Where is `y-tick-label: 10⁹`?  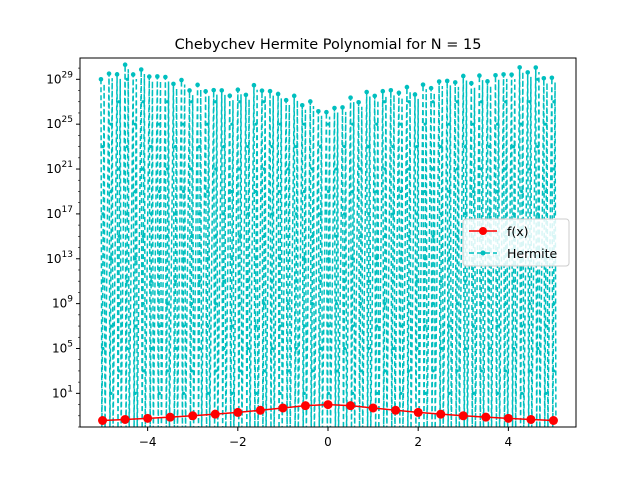 y-tick-label: 10⁹ is located at coordinates (62, 303).